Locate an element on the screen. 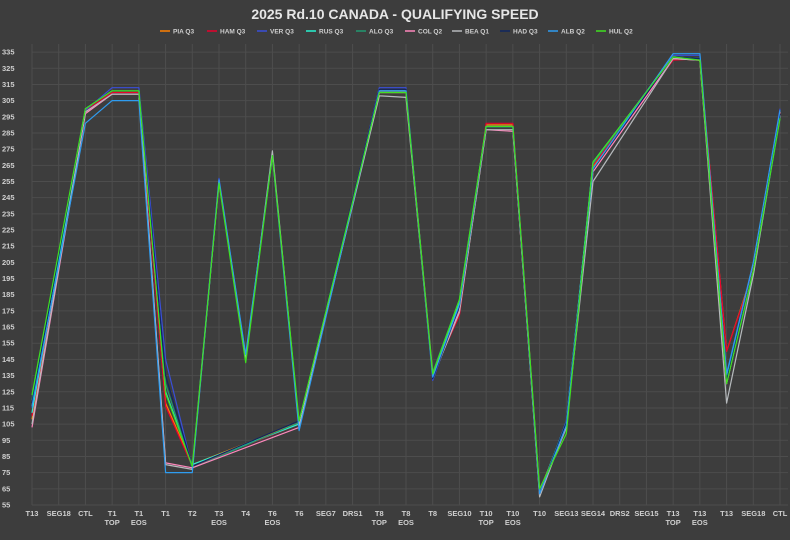 Image resolution: width=790 pixels, height=540 pixels. legend-label: HAD Q3 is located at coordinates (525, 32).